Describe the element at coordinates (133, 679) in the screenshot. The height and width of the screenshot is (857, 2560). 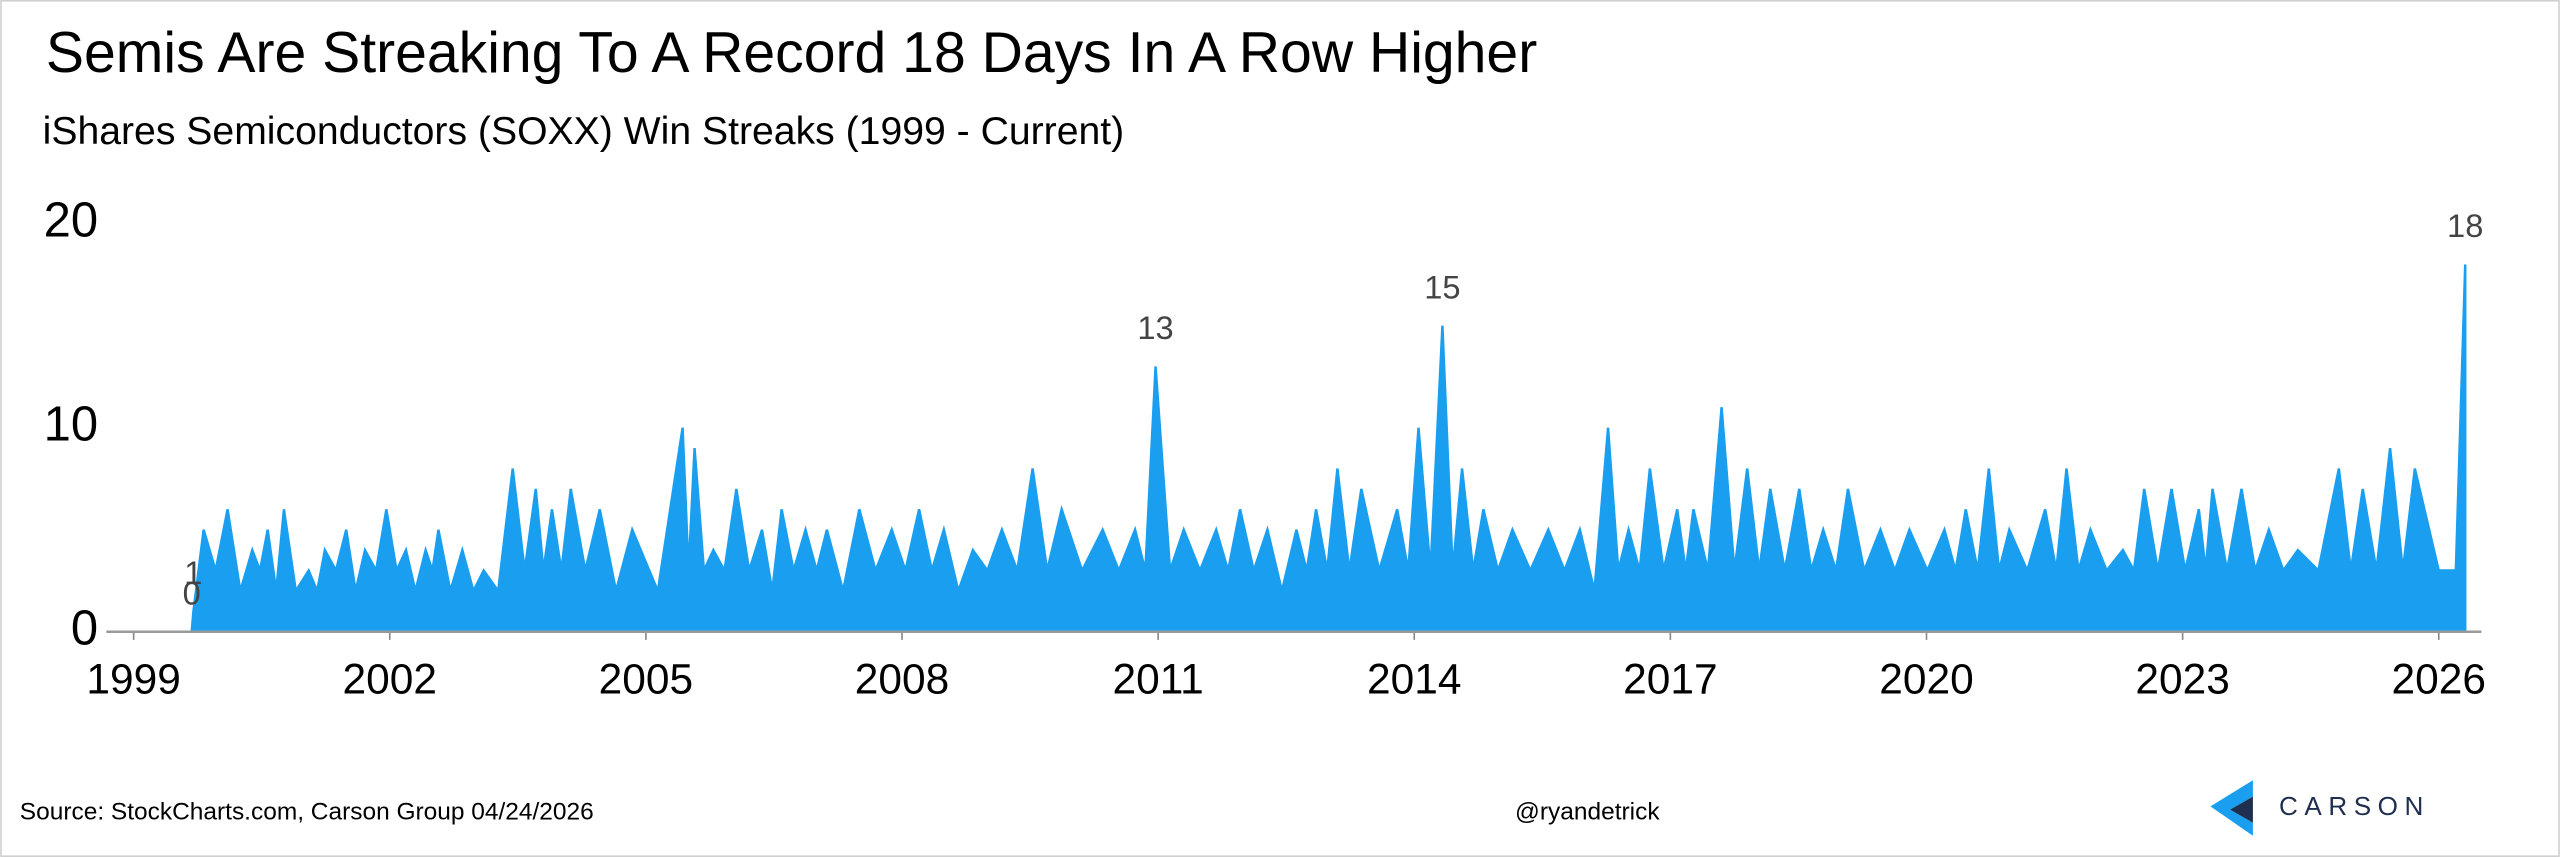
I see `x-tick-label: 1999` at that location.